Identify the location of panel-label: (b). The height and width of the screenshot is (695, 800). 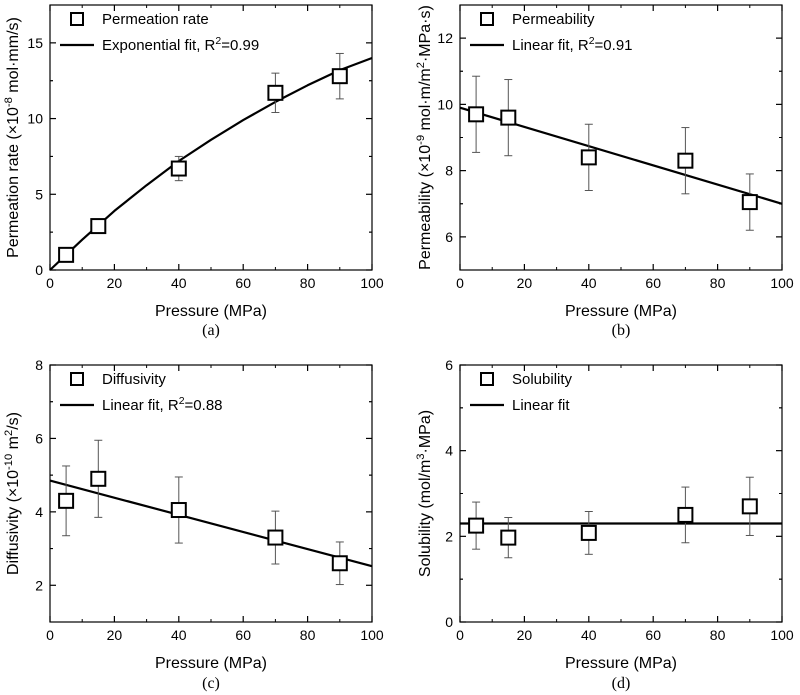
(621, 330).